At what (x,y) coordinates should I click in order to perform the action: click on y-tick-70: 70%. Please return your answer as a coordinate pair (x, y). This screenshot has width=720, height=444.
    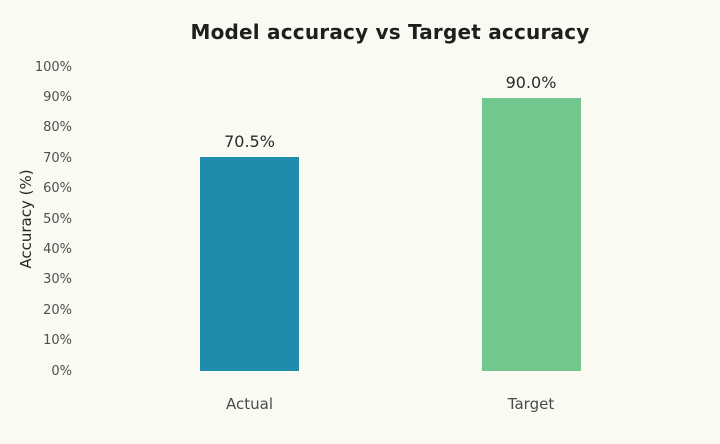
    Looking at the image, I should click on (57, 158).